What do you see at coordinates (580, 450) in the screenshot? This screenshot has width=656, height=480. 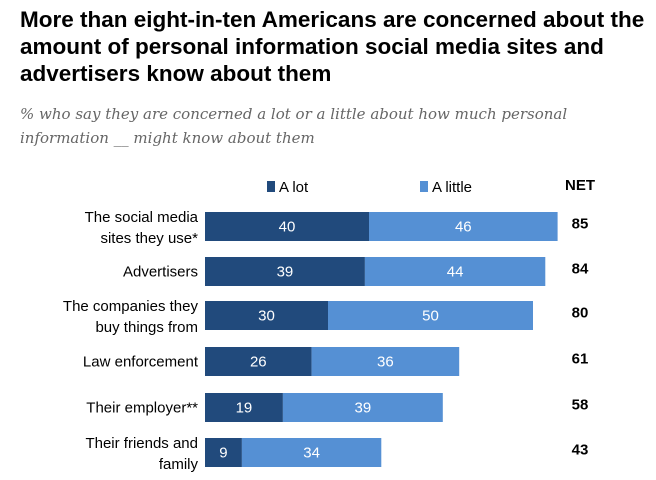 I see `net-value: 43` at bounding box center [580, 450].